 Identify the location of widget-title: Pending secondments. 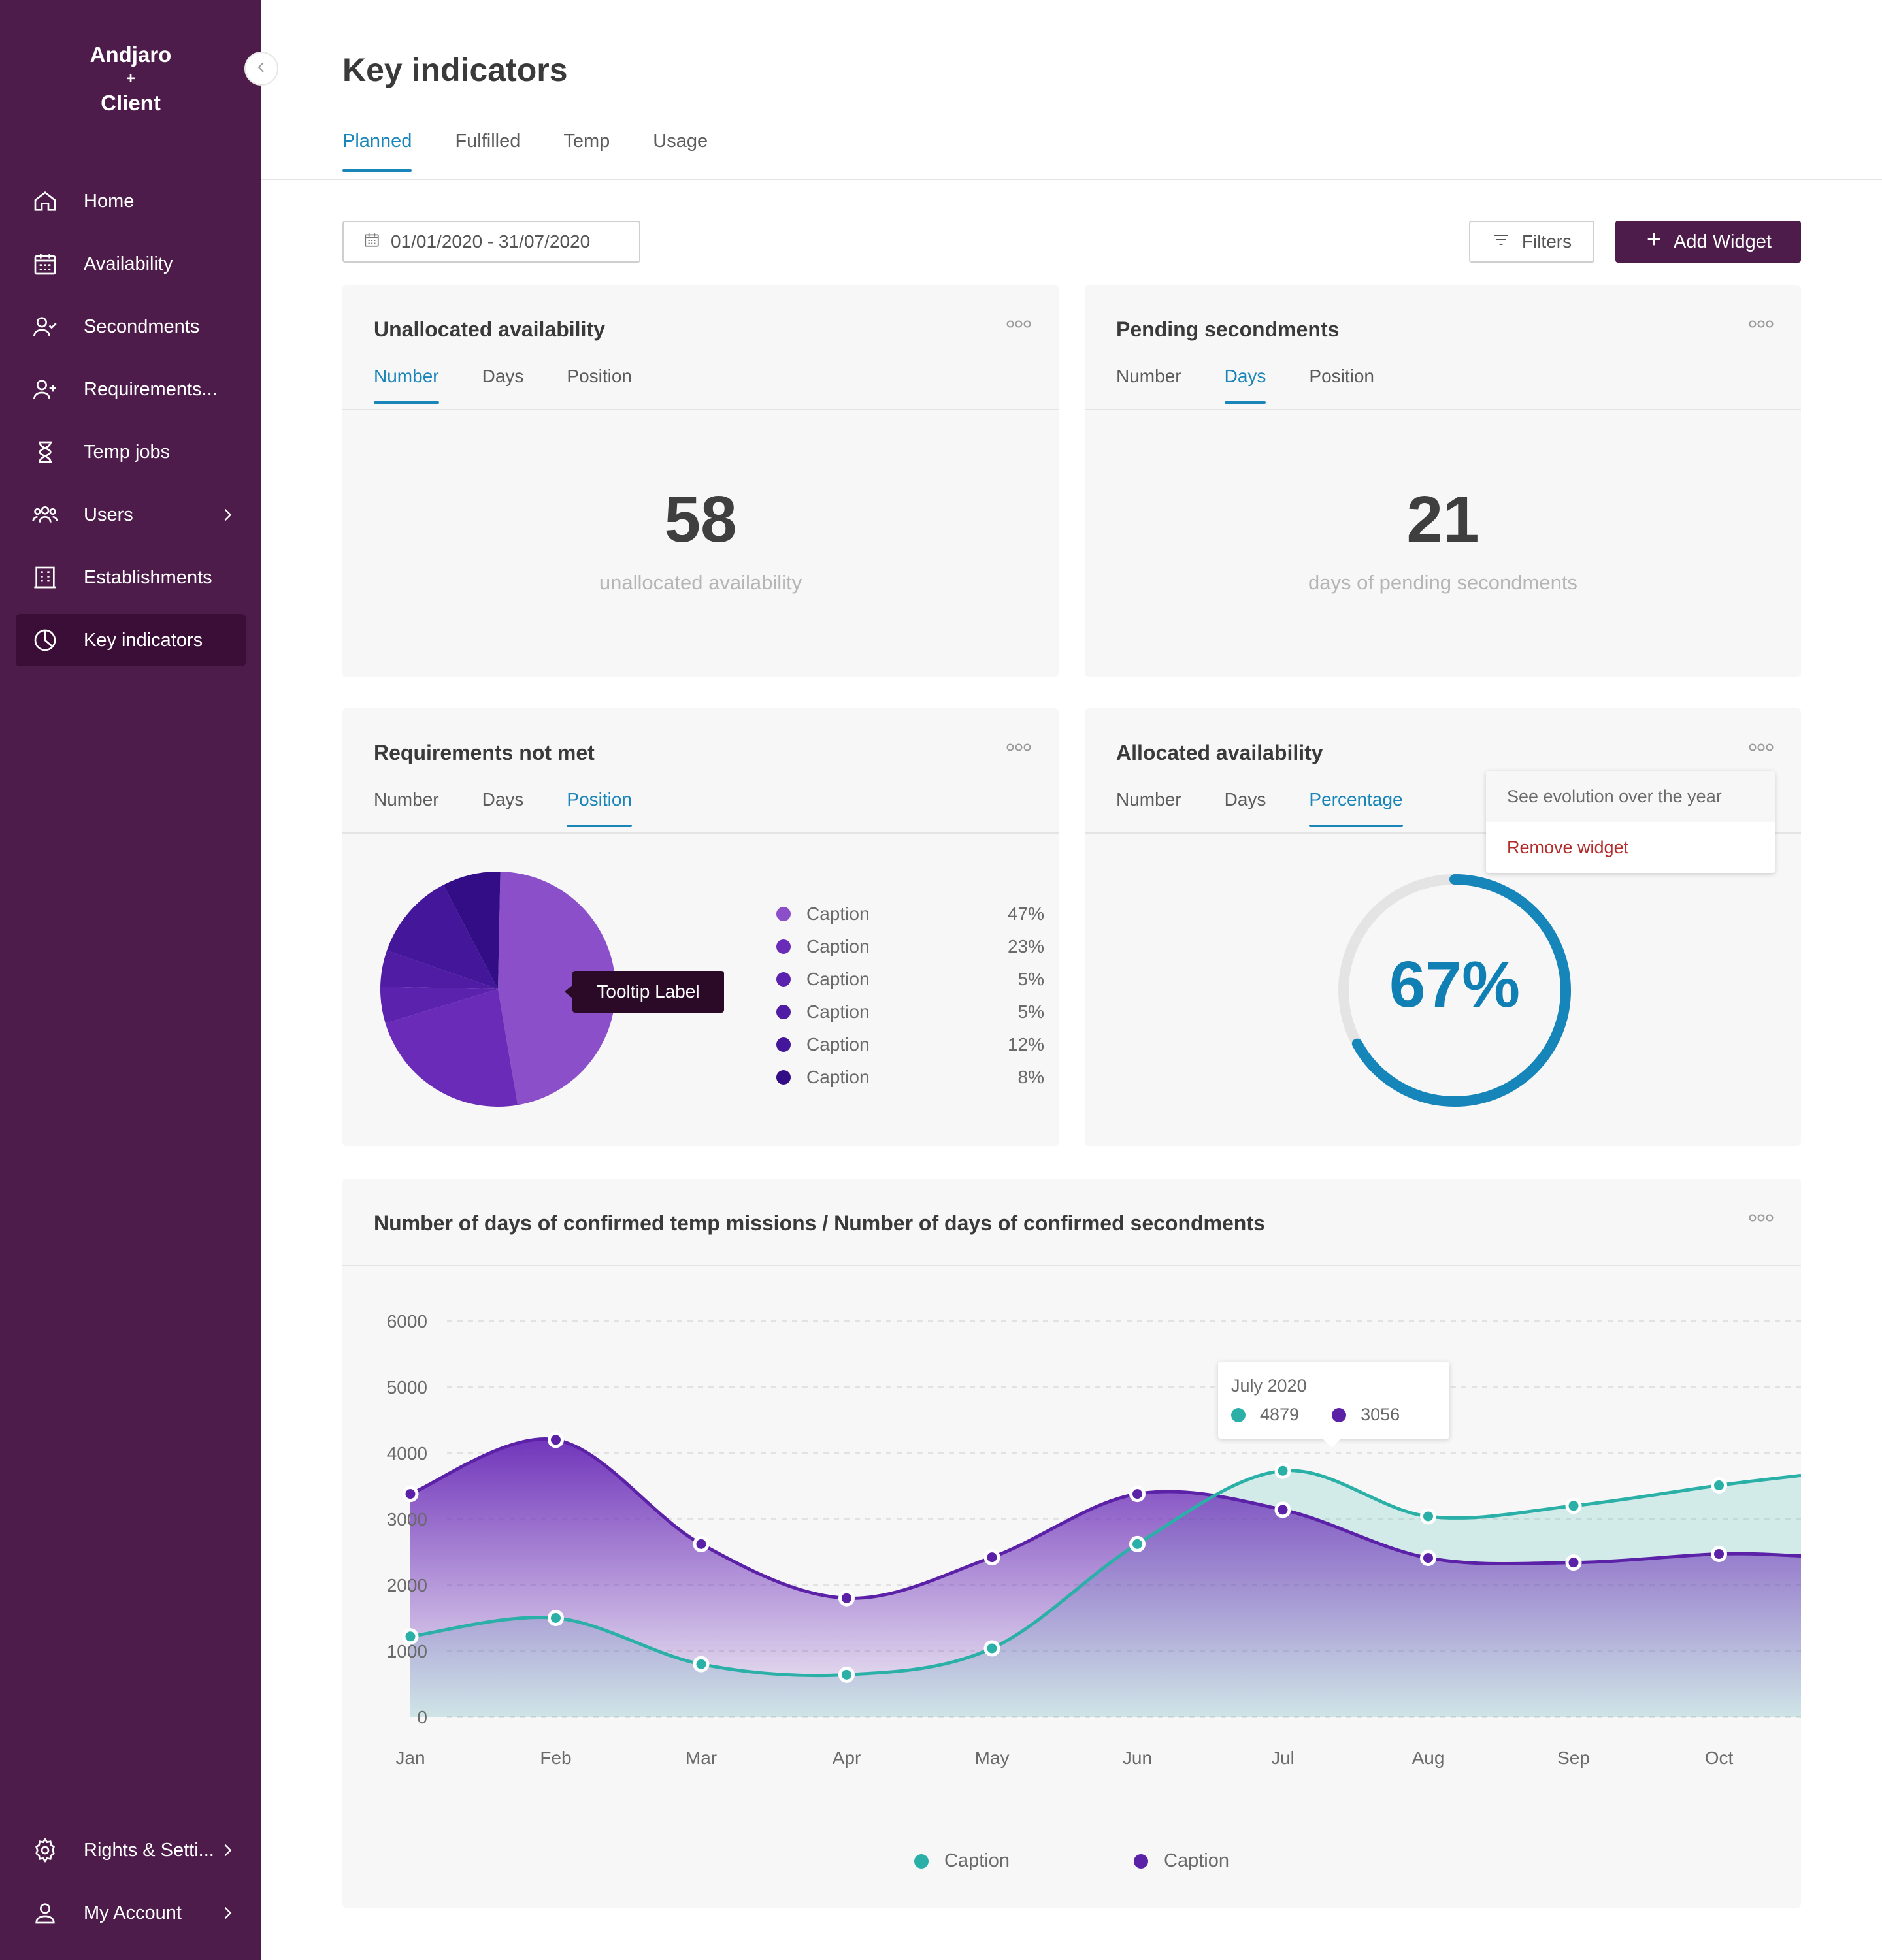
(1228, 329).